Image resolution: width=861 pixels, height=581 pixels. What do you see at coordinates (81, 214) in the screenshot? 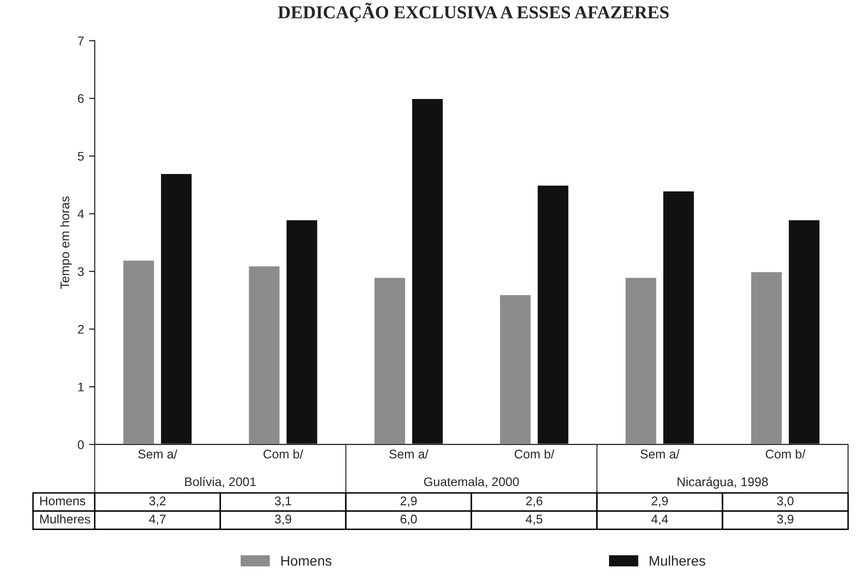
I see `y-tick-label: 4` at bounding box center [81, 214].